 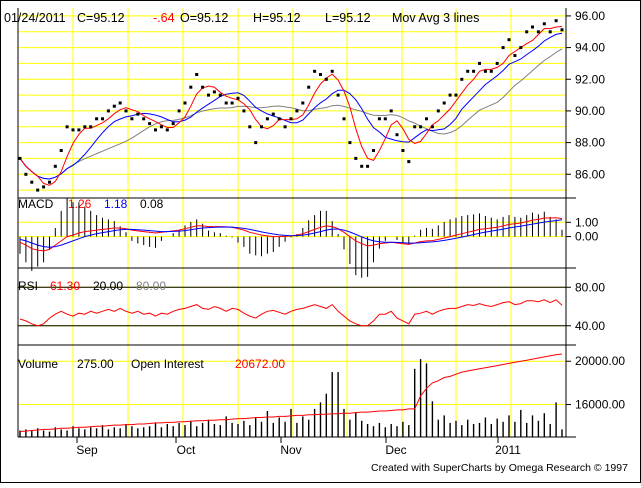 I want to click on time-label-oct: Oct, so click(x=186, y=450).